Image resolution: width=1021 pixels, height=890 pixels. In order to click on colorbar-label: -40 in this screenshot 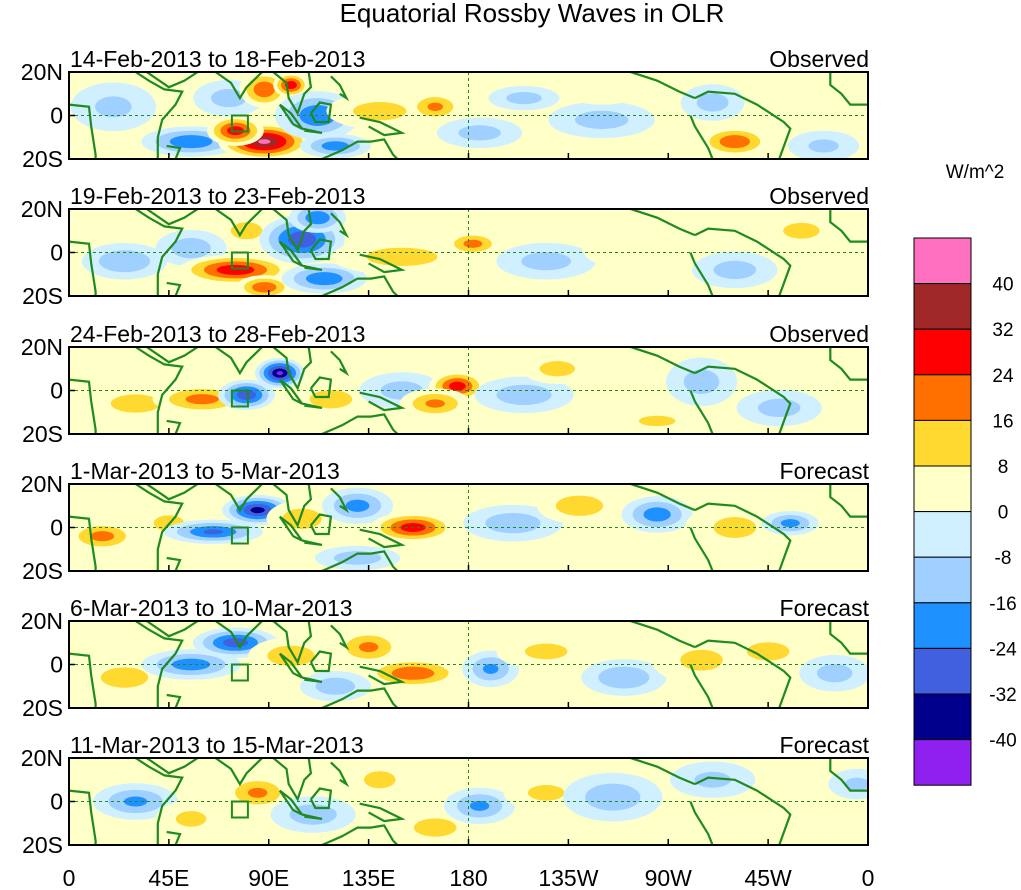, I will do `click(1002, 741)`.